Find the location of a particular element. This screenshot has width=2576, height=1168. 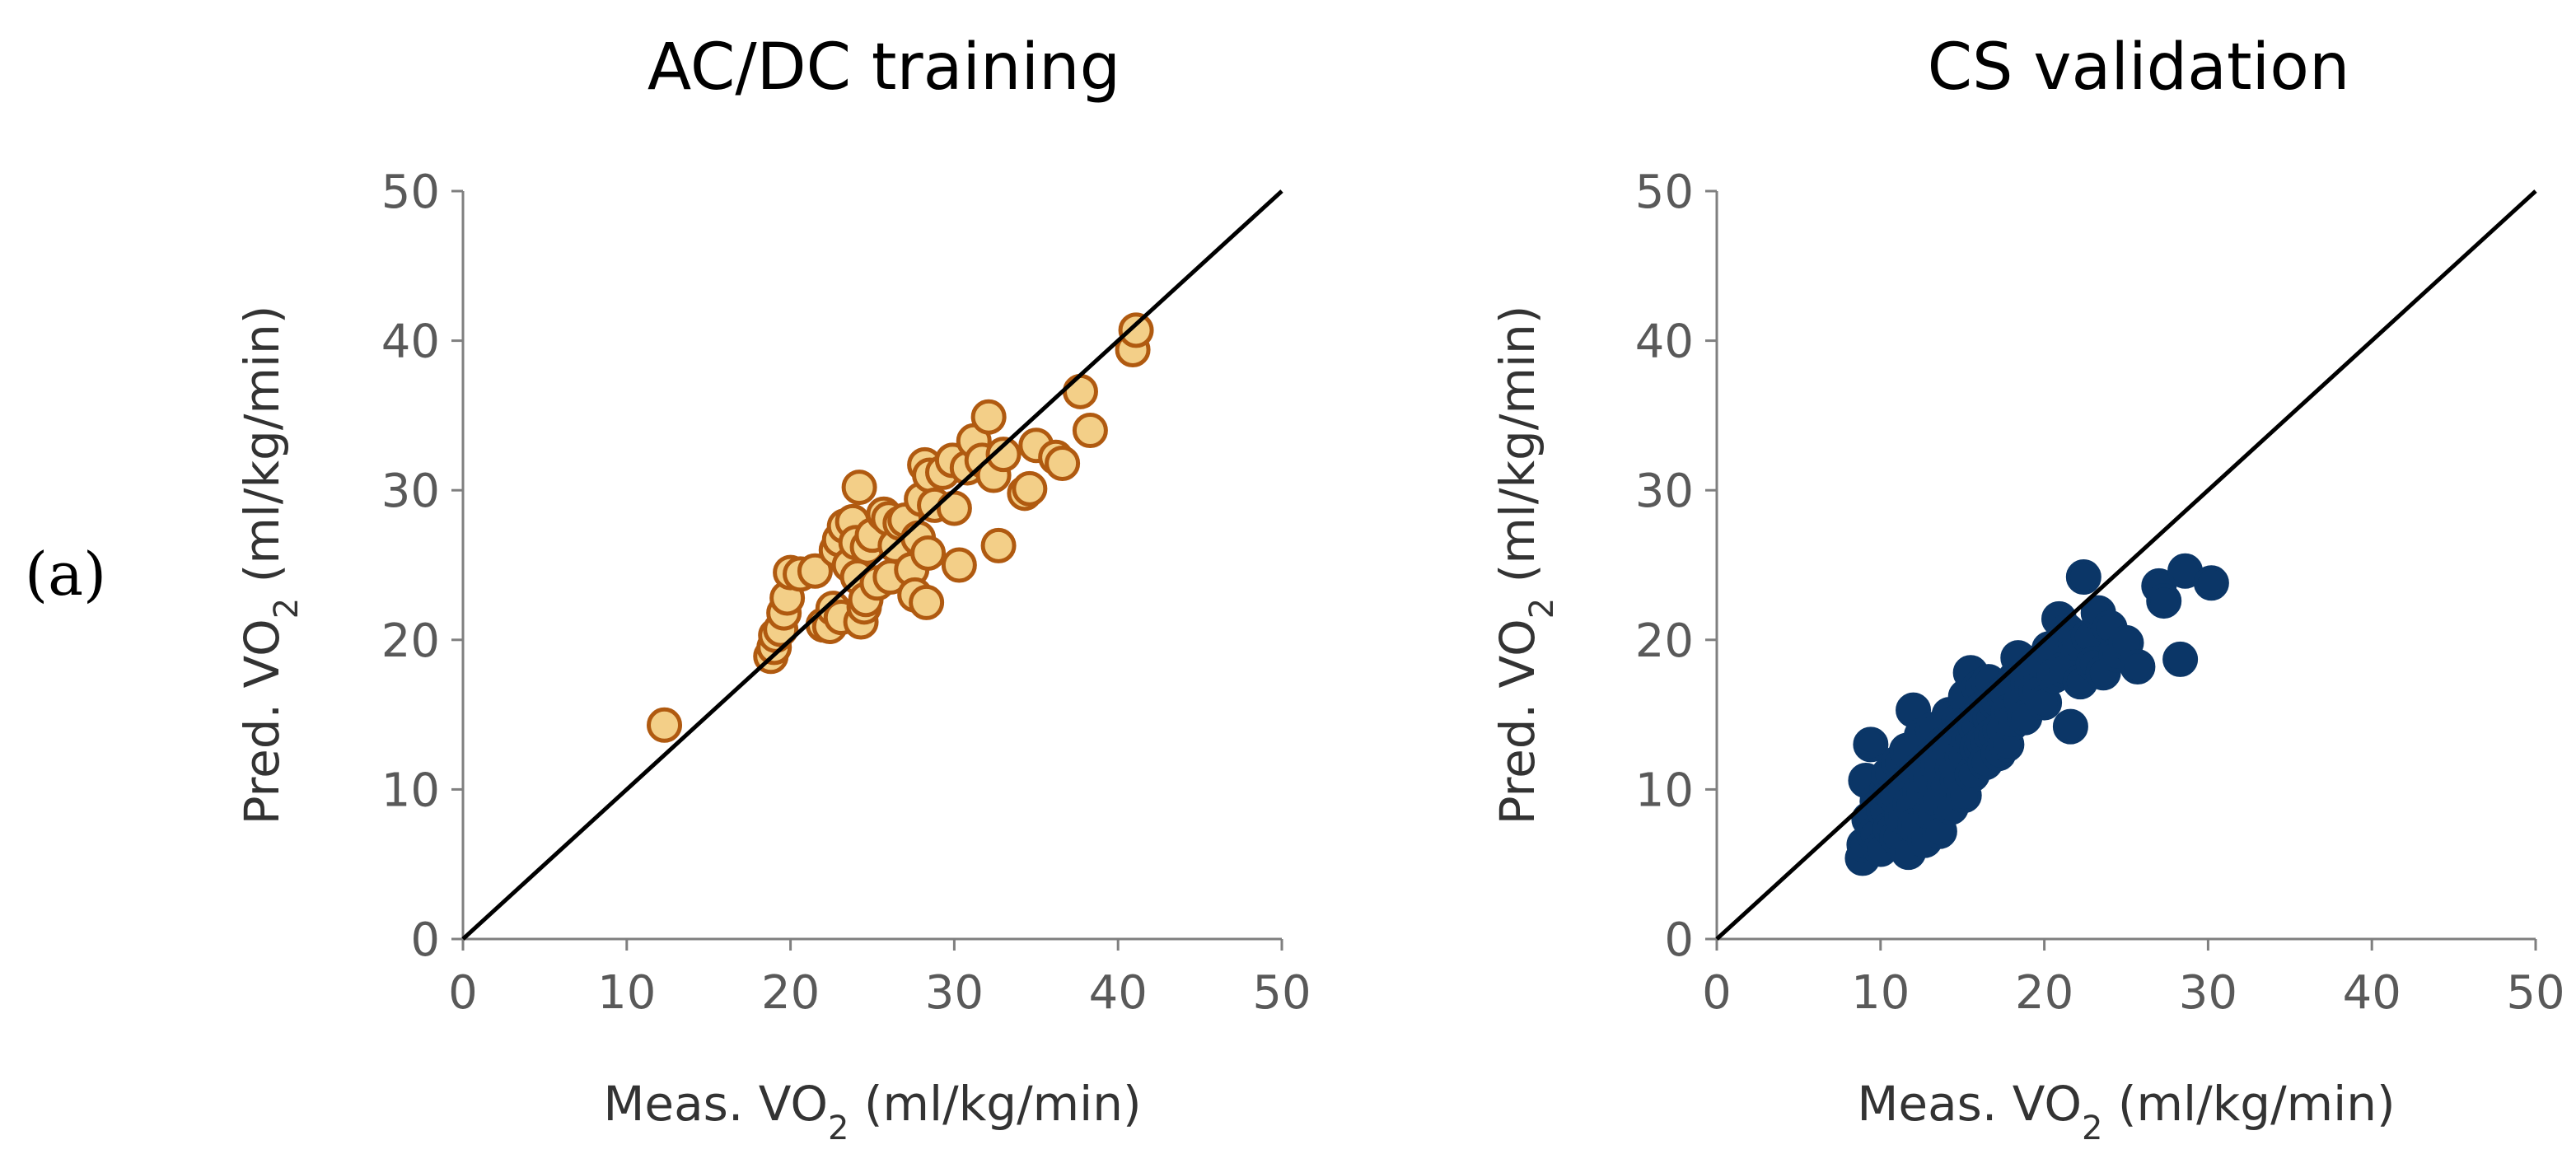

panel-label: (a) is located at coordinates (66, 574).